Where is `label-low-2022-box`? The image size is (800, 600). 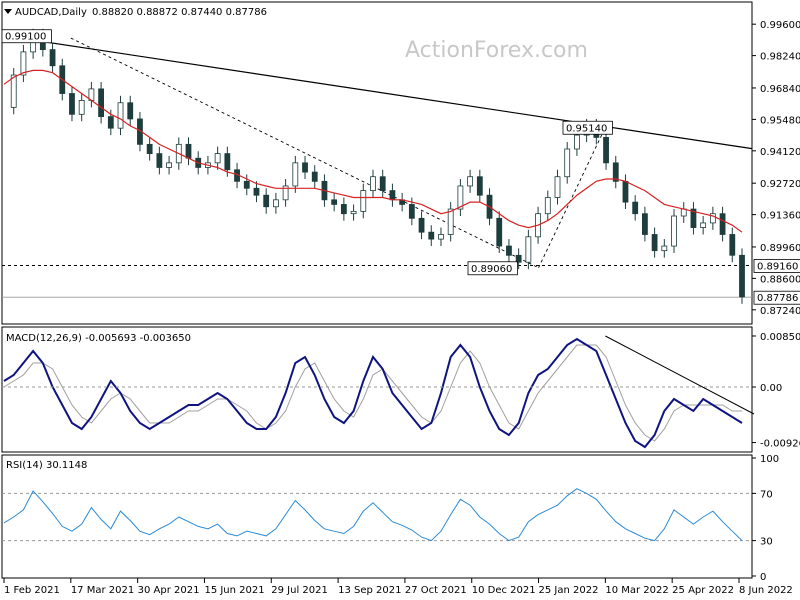
label-low-2022-box is located at coordinates (492, 268).